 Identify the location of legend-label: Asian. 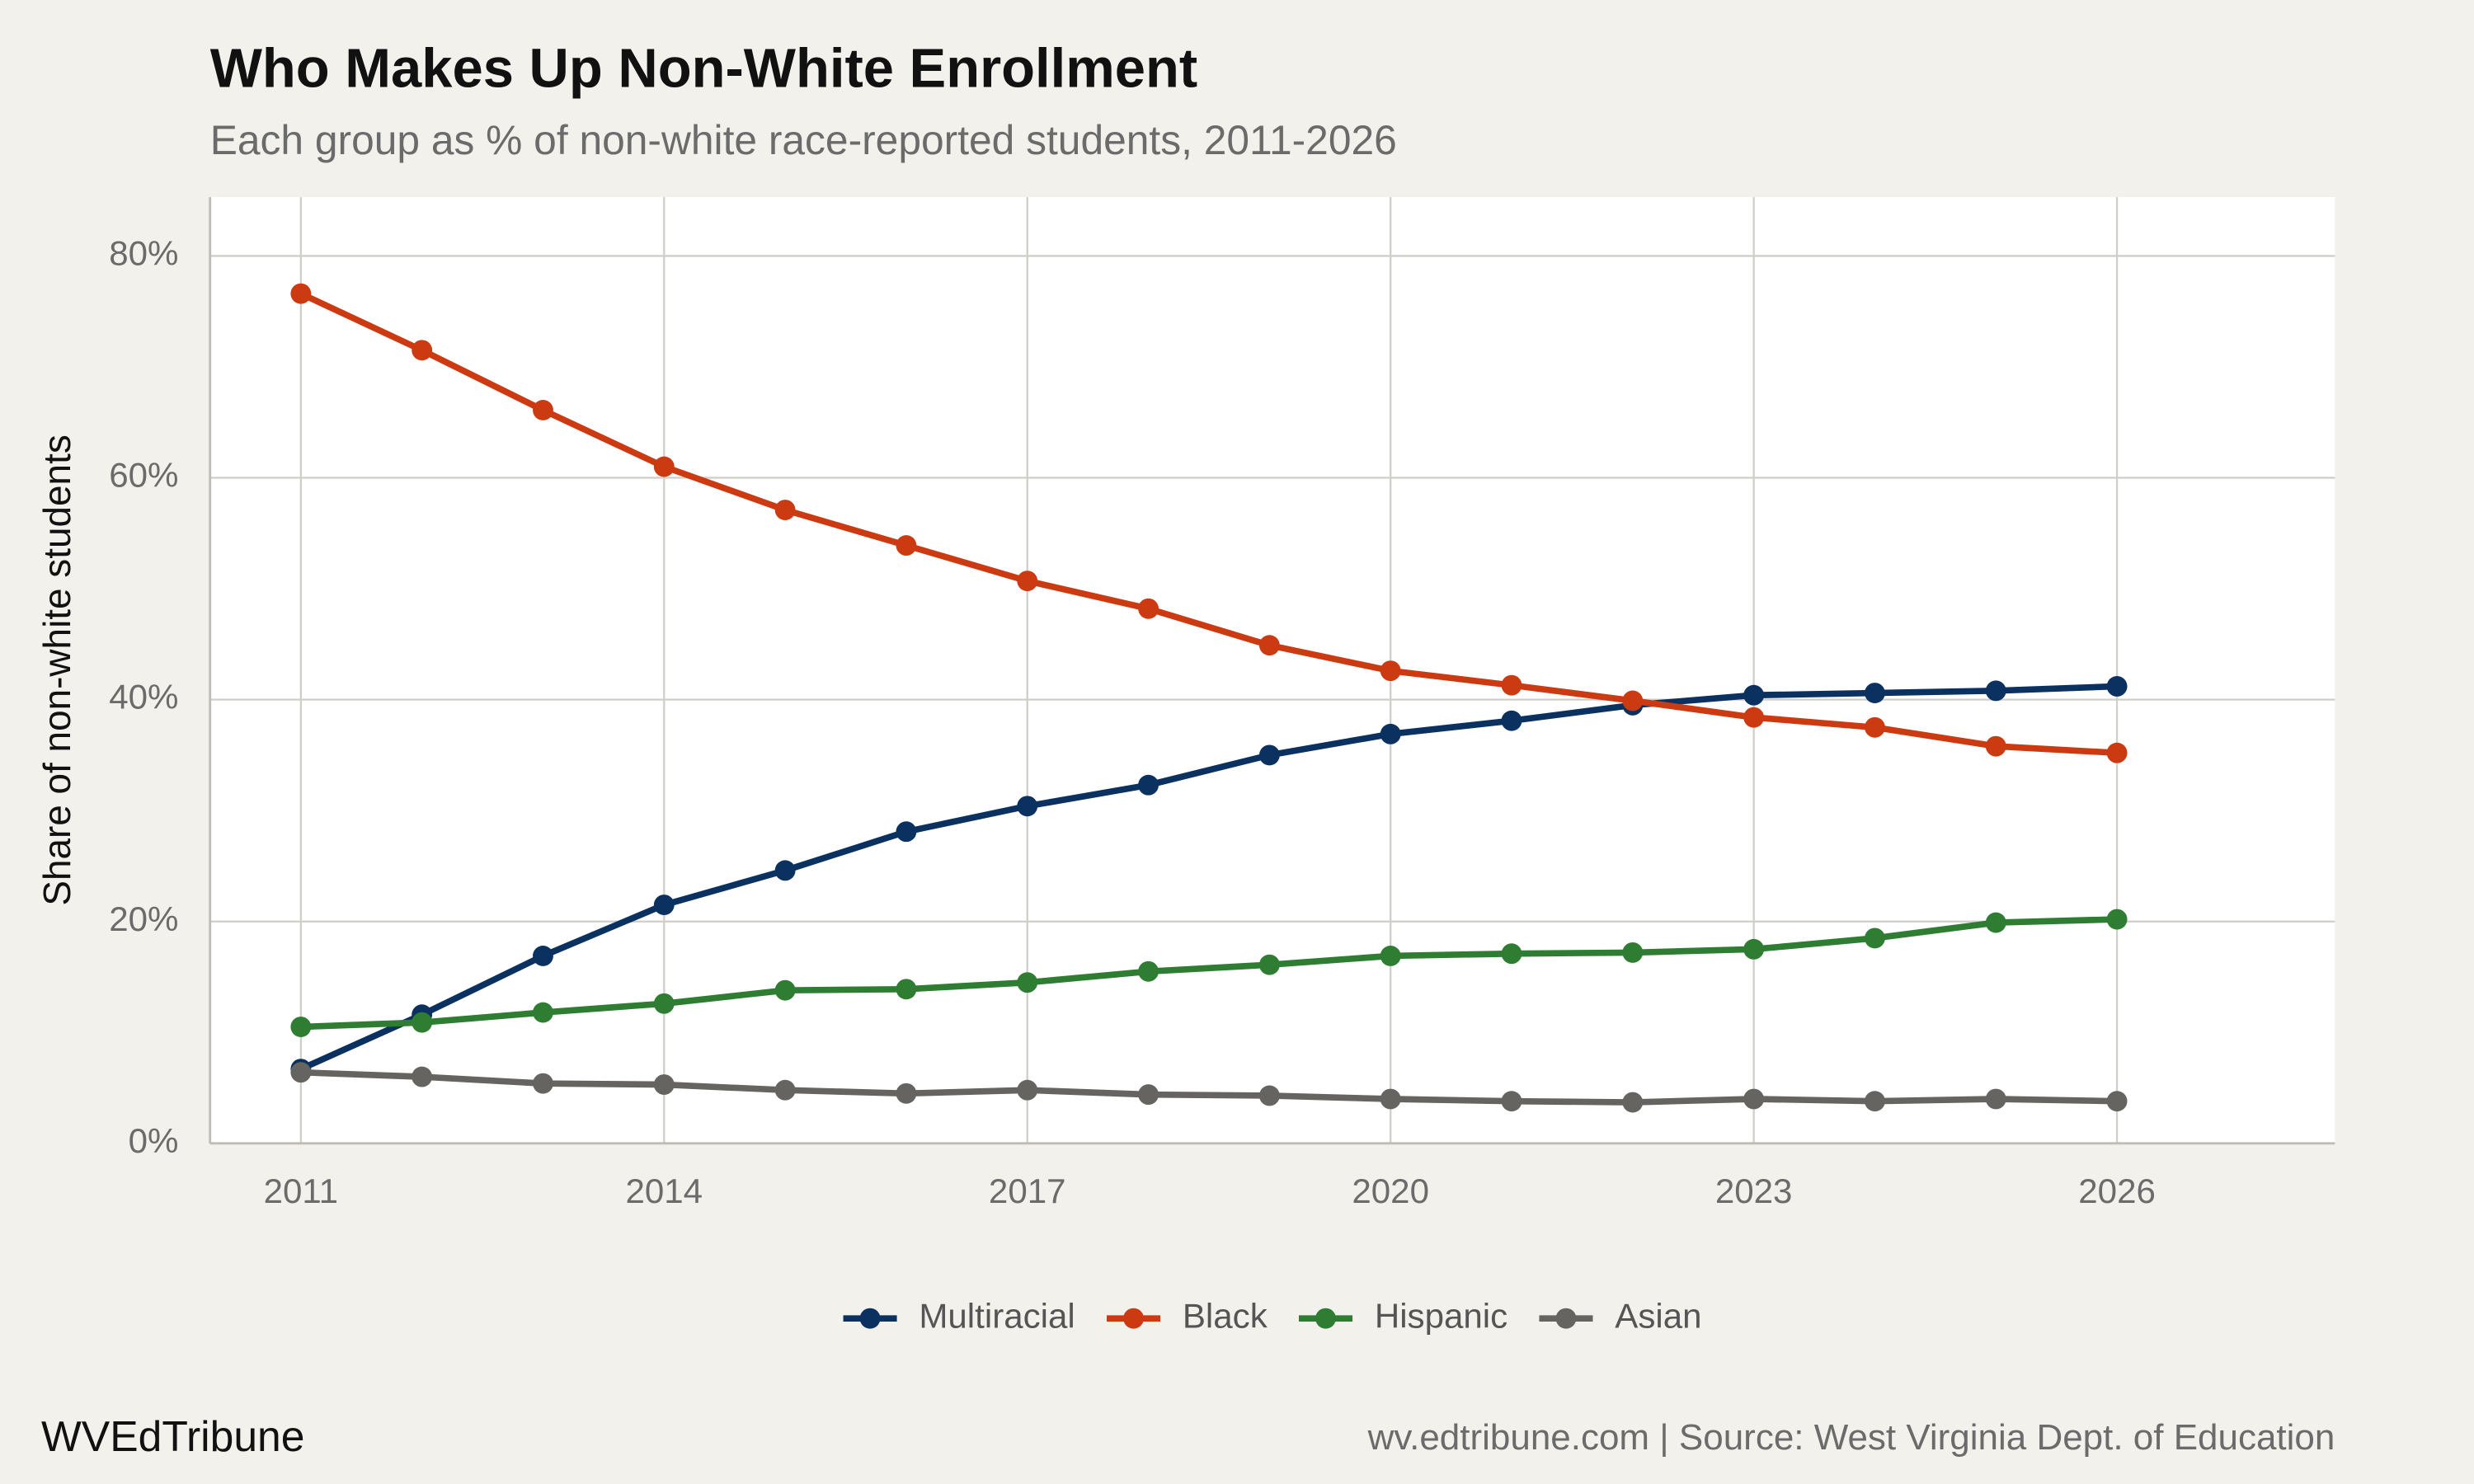
(1658, 1315).